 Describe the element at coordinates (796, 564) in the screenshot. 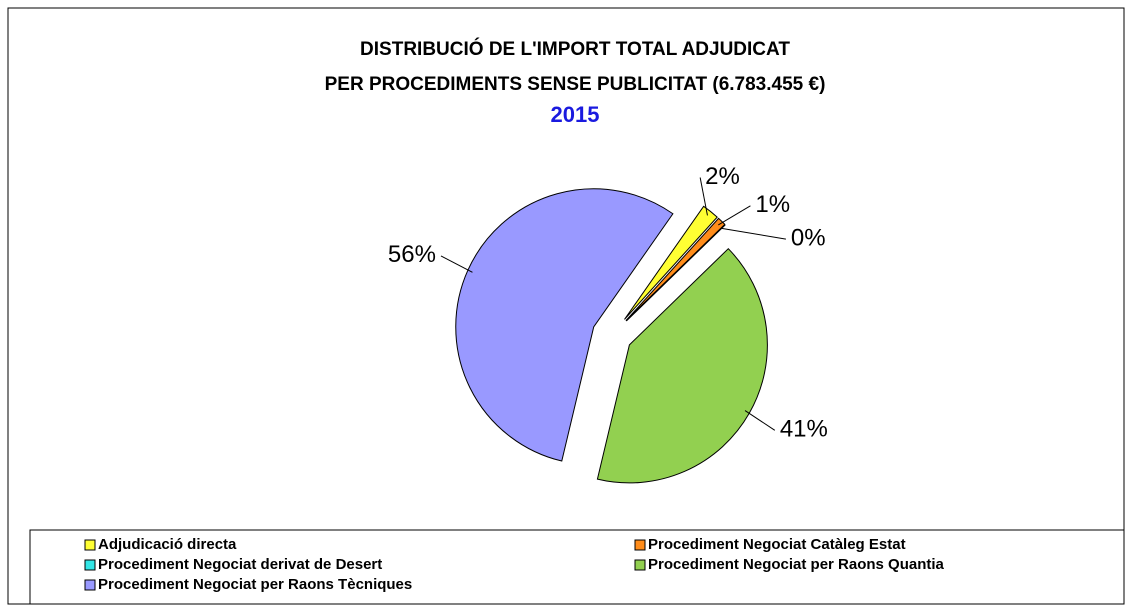

I see `legend-label: Procediment Negociat per Raons Quantia` at that location.